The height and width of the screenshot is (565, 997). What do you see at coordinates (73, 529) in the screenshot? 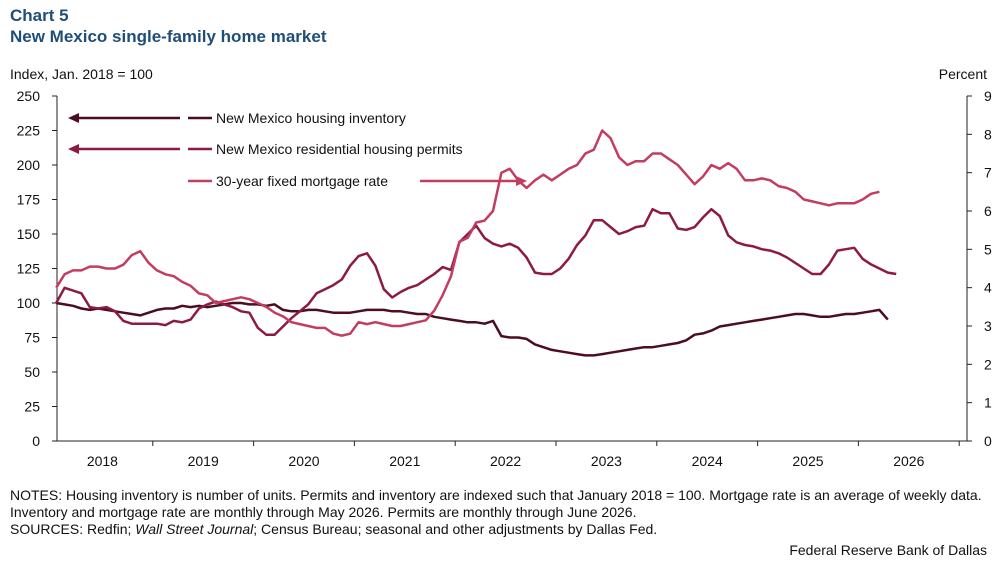
I see `sources-prefix: SOURCES: Redfin;` at bounding box center [73, 529].